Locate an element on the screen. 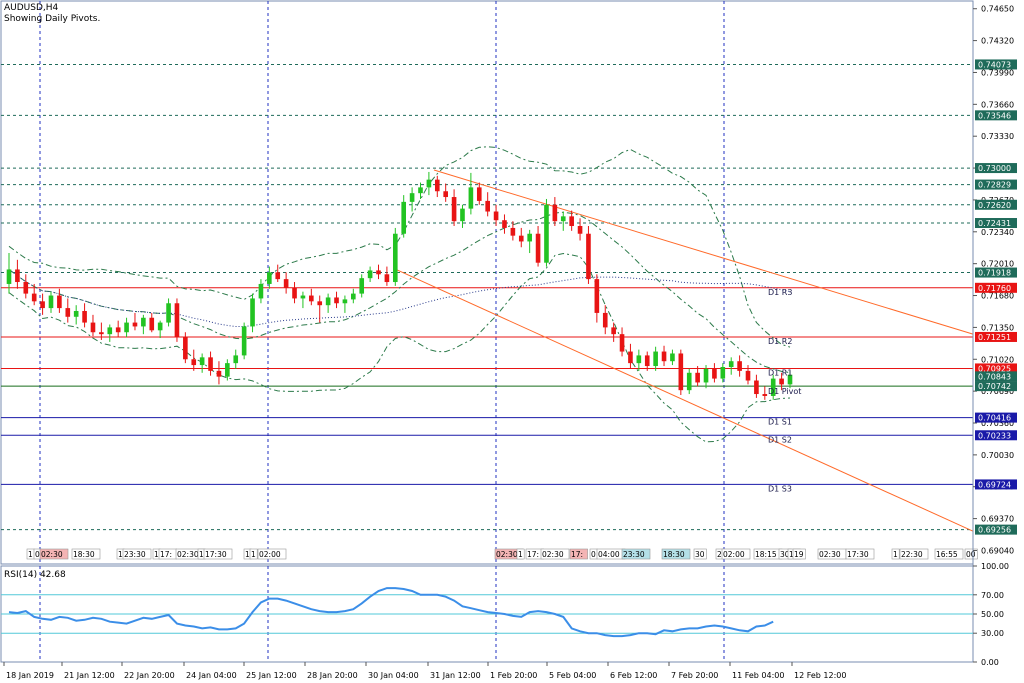 This screenshot has width=1024, height=683. time-tag-text: 17:30 is located at coordinates (858, 554).